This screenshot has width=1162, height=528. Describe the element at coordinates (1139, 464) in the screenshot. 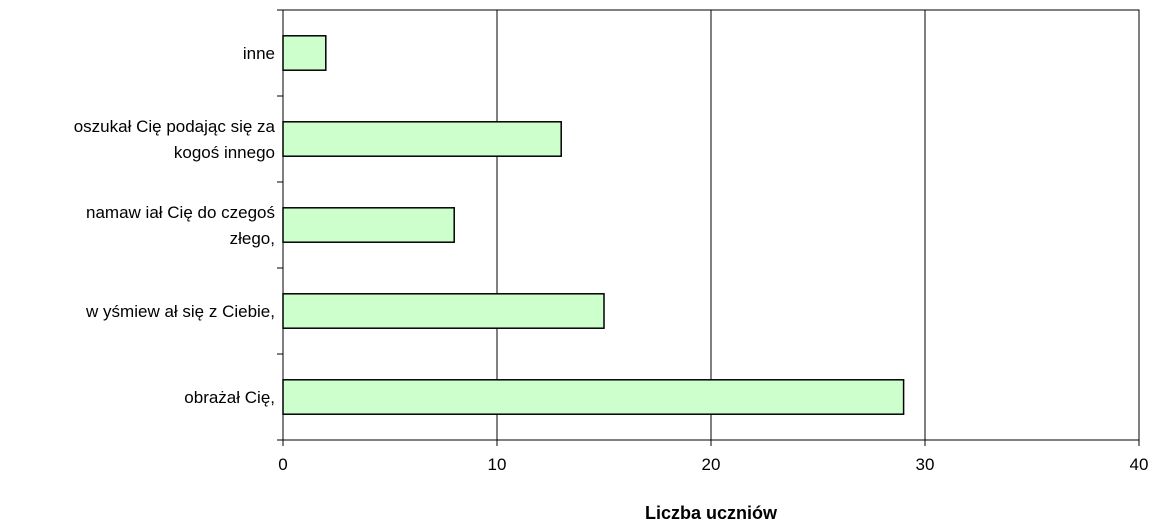

I see `x-tick-label-40: 40` at that location.